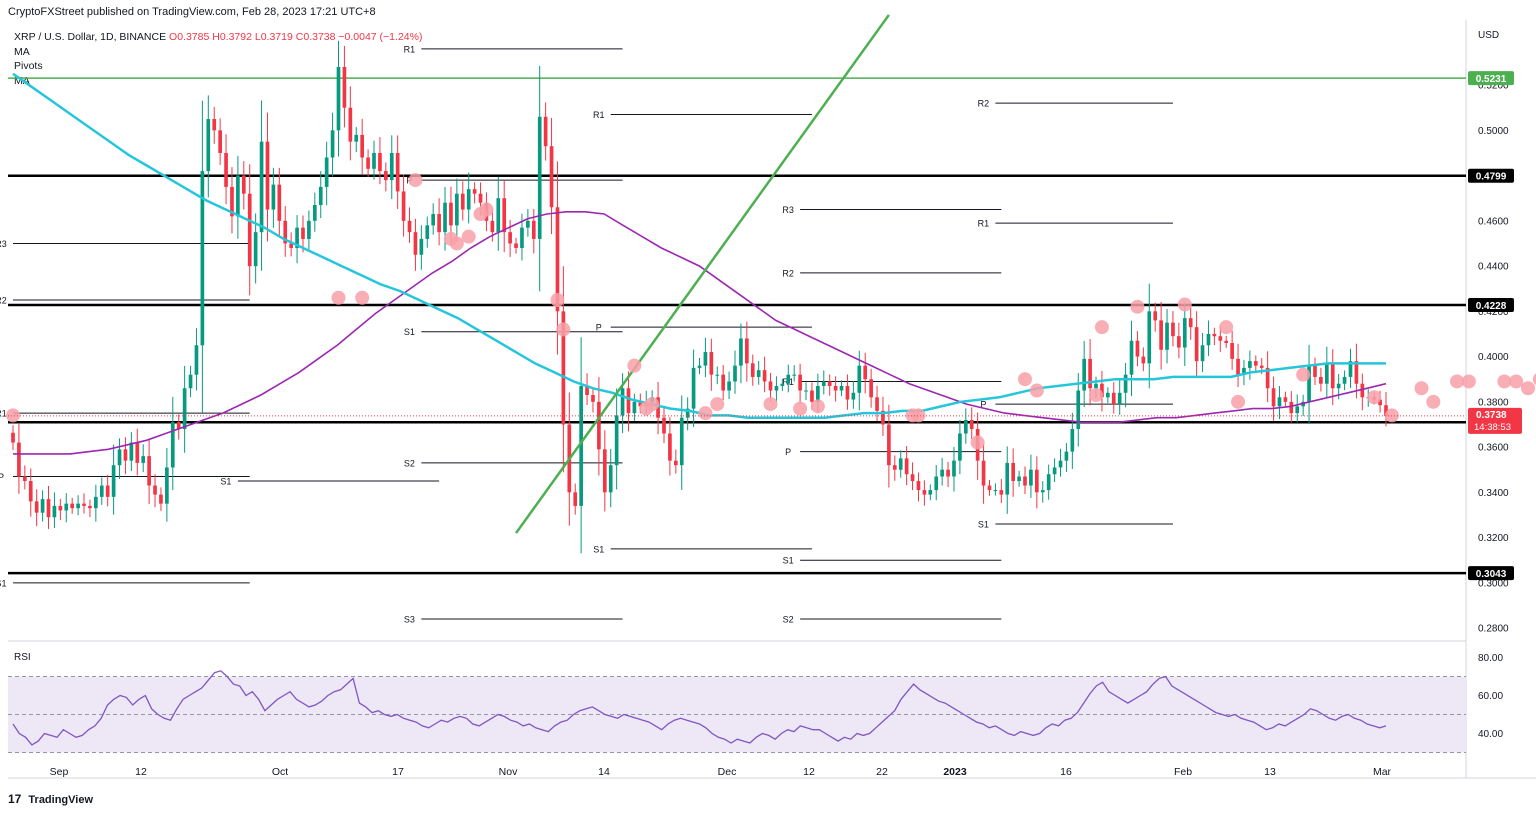 This screenshot has width=1536, height=814. What do you see at coordinates (788, 561) in the screenshot?
I see `pivot-label-18: S1` at bounding box center [788, 561].